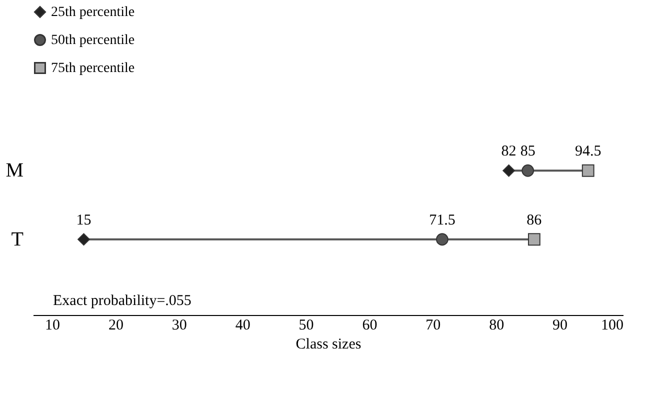  I want to click on x-tick-label: 50, so click(306, 326).